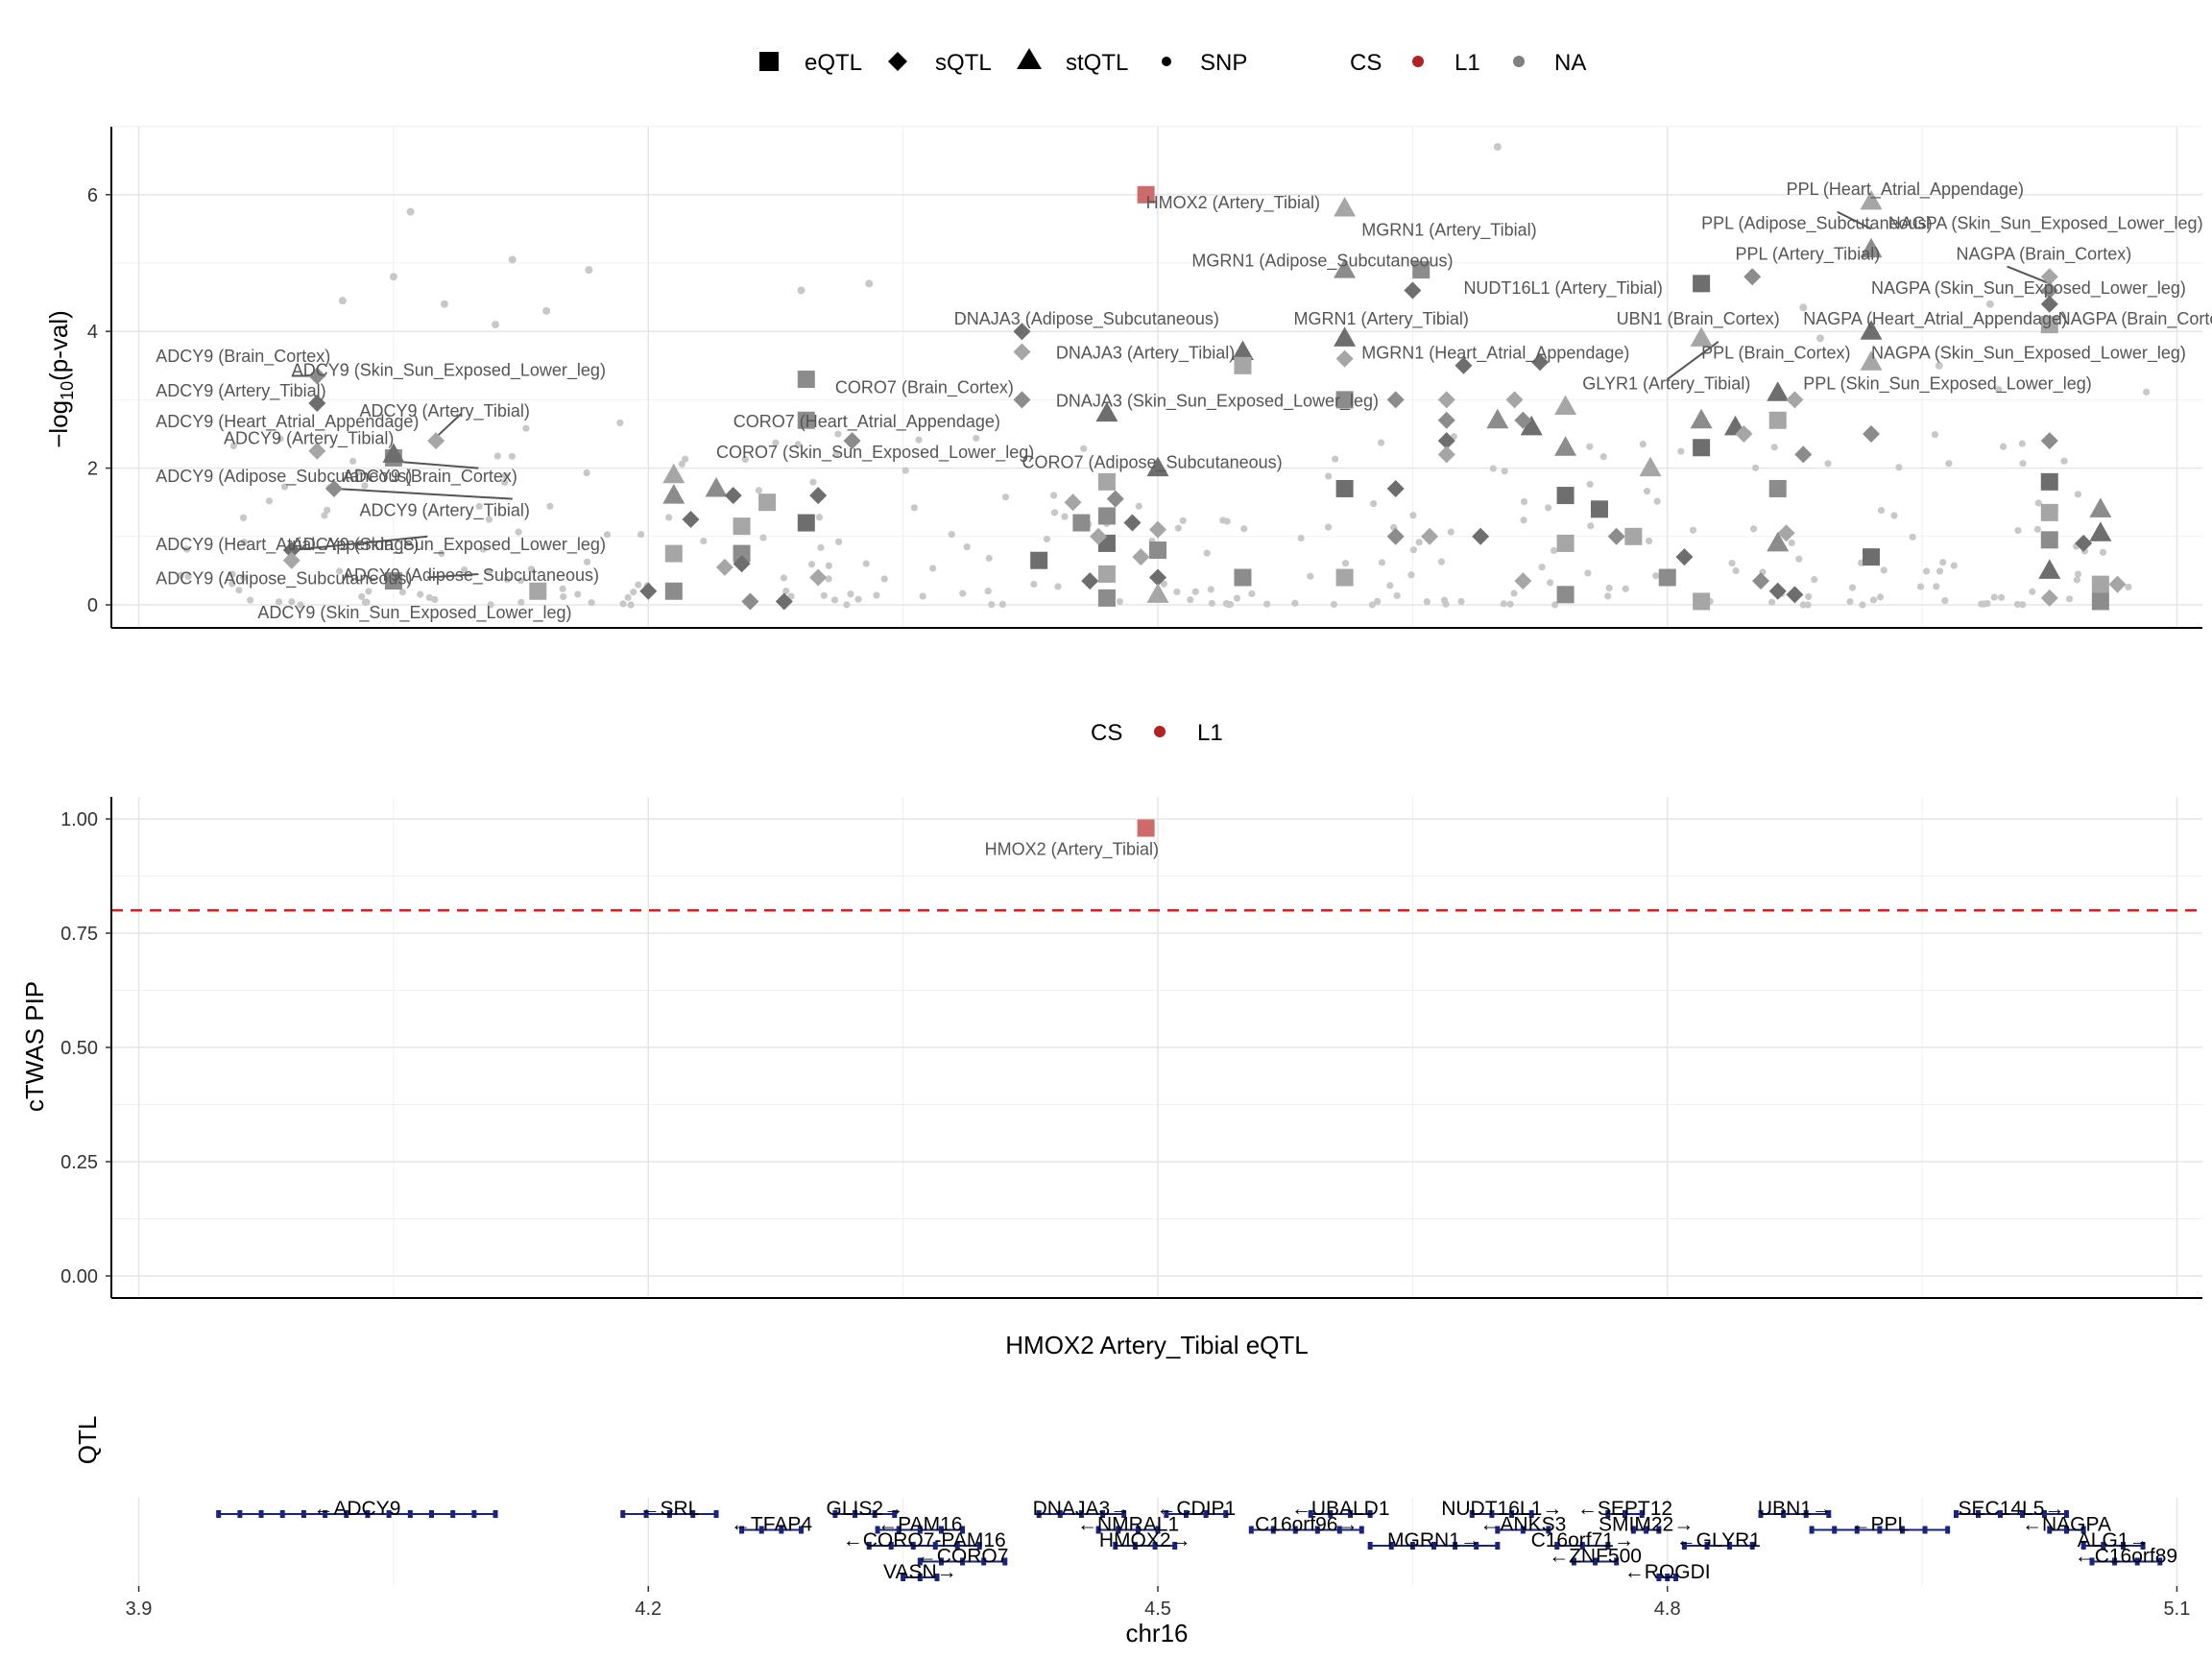 The width and height of the screenshot is (2212, 1659). Describe the element at coordinates (1366, 63) in the screenshot. I see `legend-cs-title: CS` at that location.